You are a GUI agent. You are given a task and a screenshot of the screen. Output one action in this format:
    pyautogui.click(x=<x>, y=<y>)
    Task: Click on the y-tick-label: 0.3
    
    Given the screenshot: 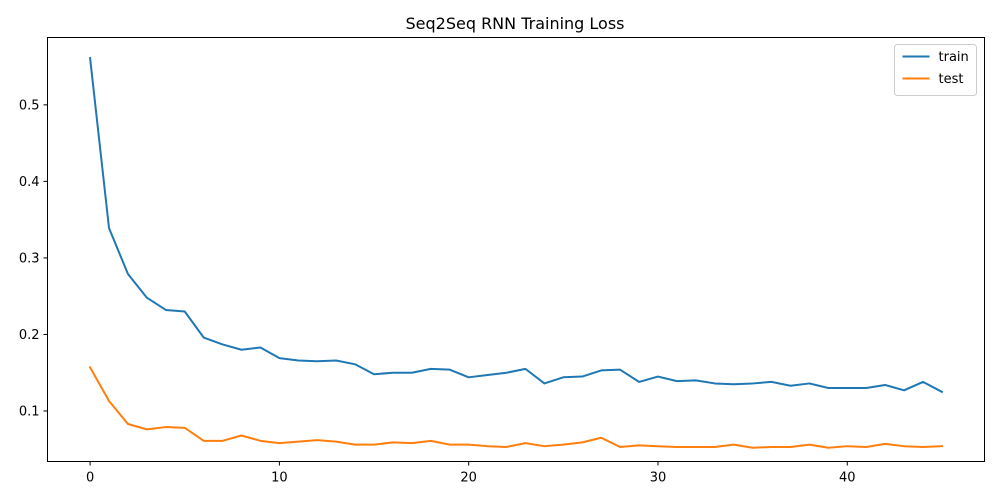 What is the action you would take?
    pyautogui.click(x=29, y=258)
    